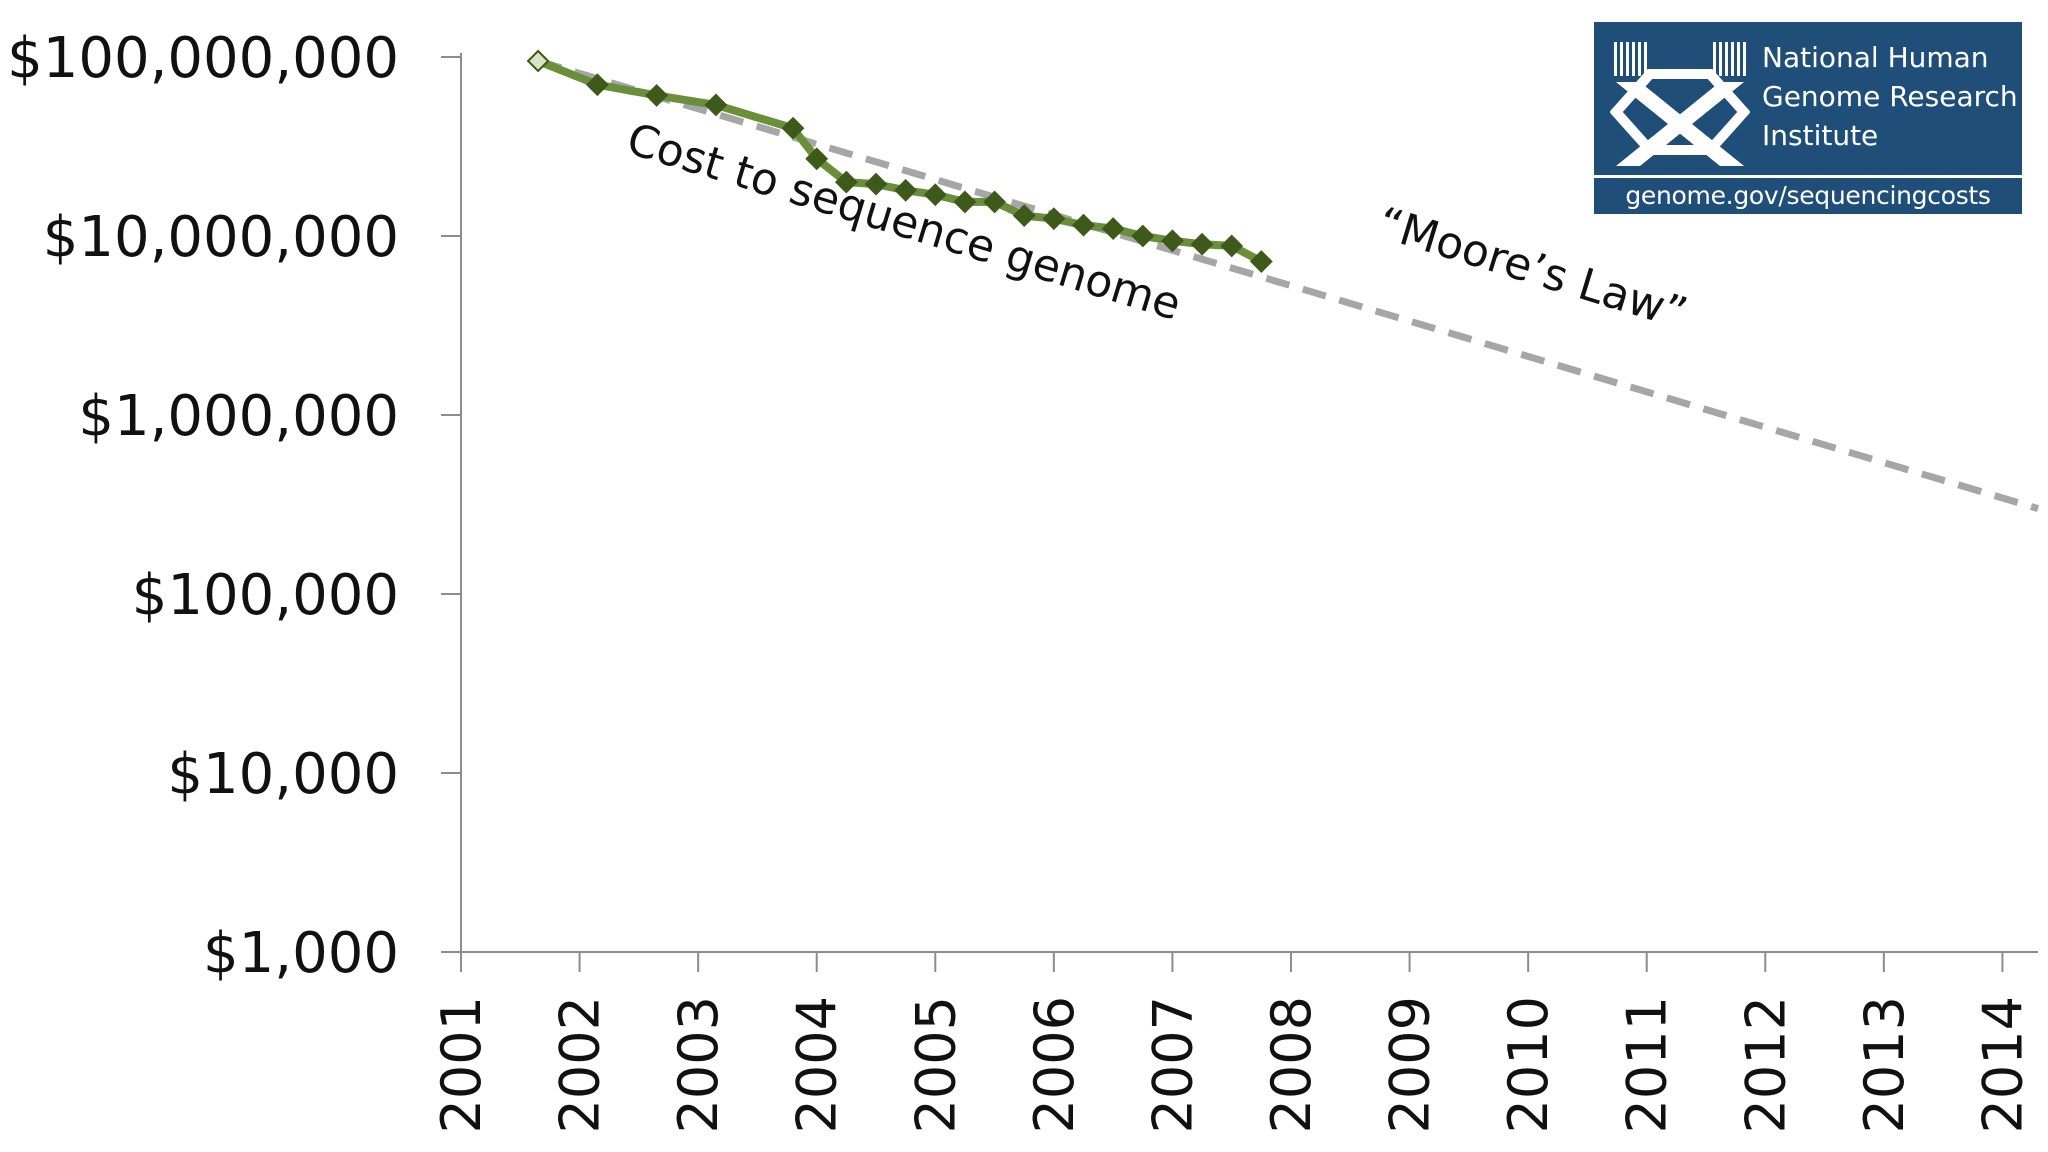 This screenshot has height=1152, width=2048. Describe the element at coordinates (1172, 1064) in the screenshot. I see `x-tick-label: 2007` at that location.